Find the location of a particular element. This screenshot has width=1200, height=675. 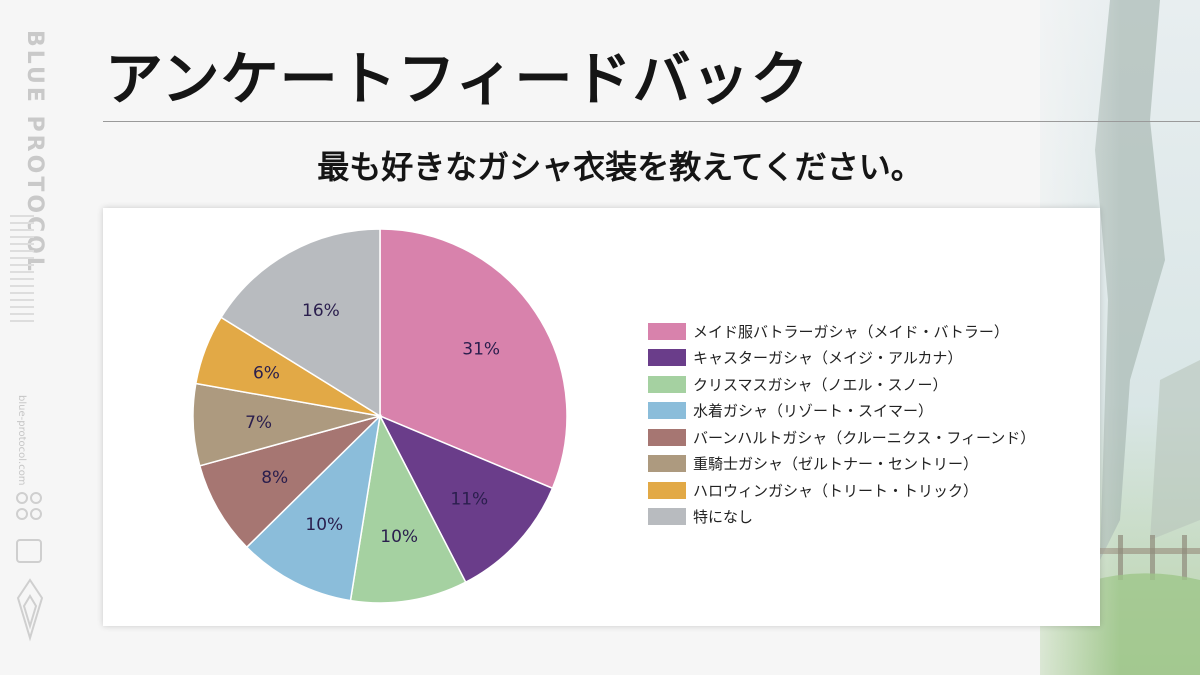

legend-entry-7: 特になし is located at coordinates (841, 517).